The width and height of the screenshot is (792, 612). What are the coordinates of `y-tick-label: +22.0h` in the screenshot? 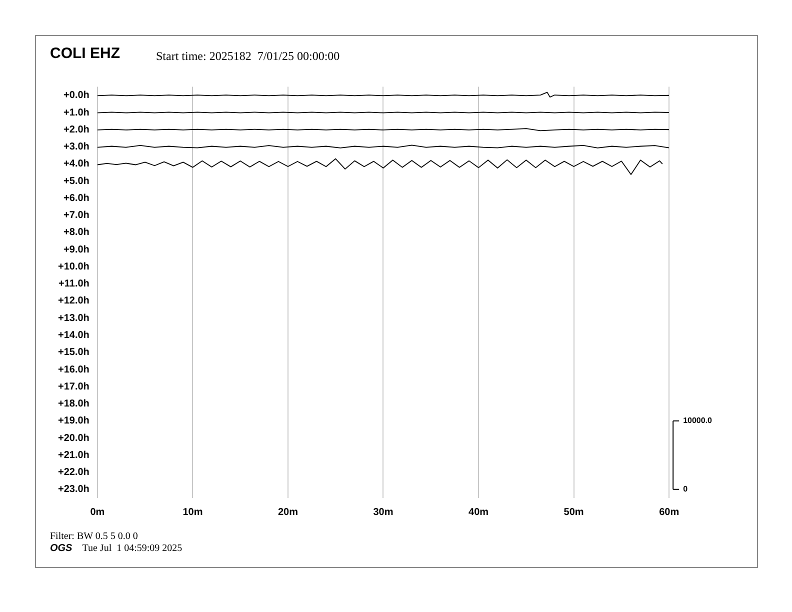 It's located at (74, 472).